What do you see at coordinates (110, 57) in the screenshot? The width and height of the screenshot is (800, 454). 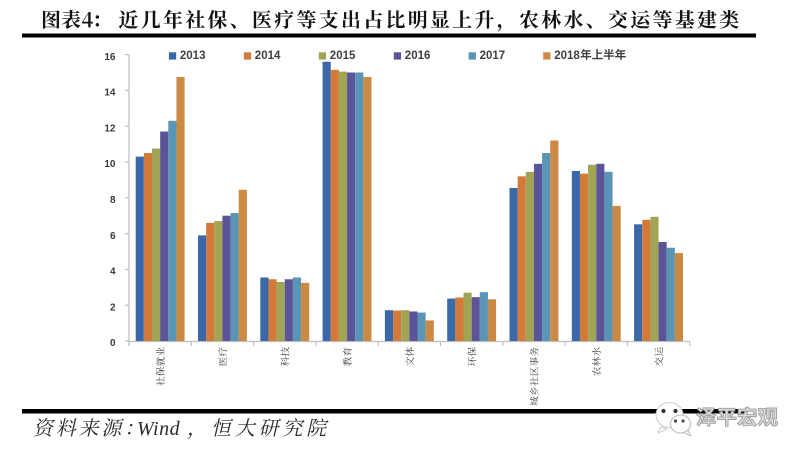 I see `svg-text: 16` at bounding box center [110, 57].